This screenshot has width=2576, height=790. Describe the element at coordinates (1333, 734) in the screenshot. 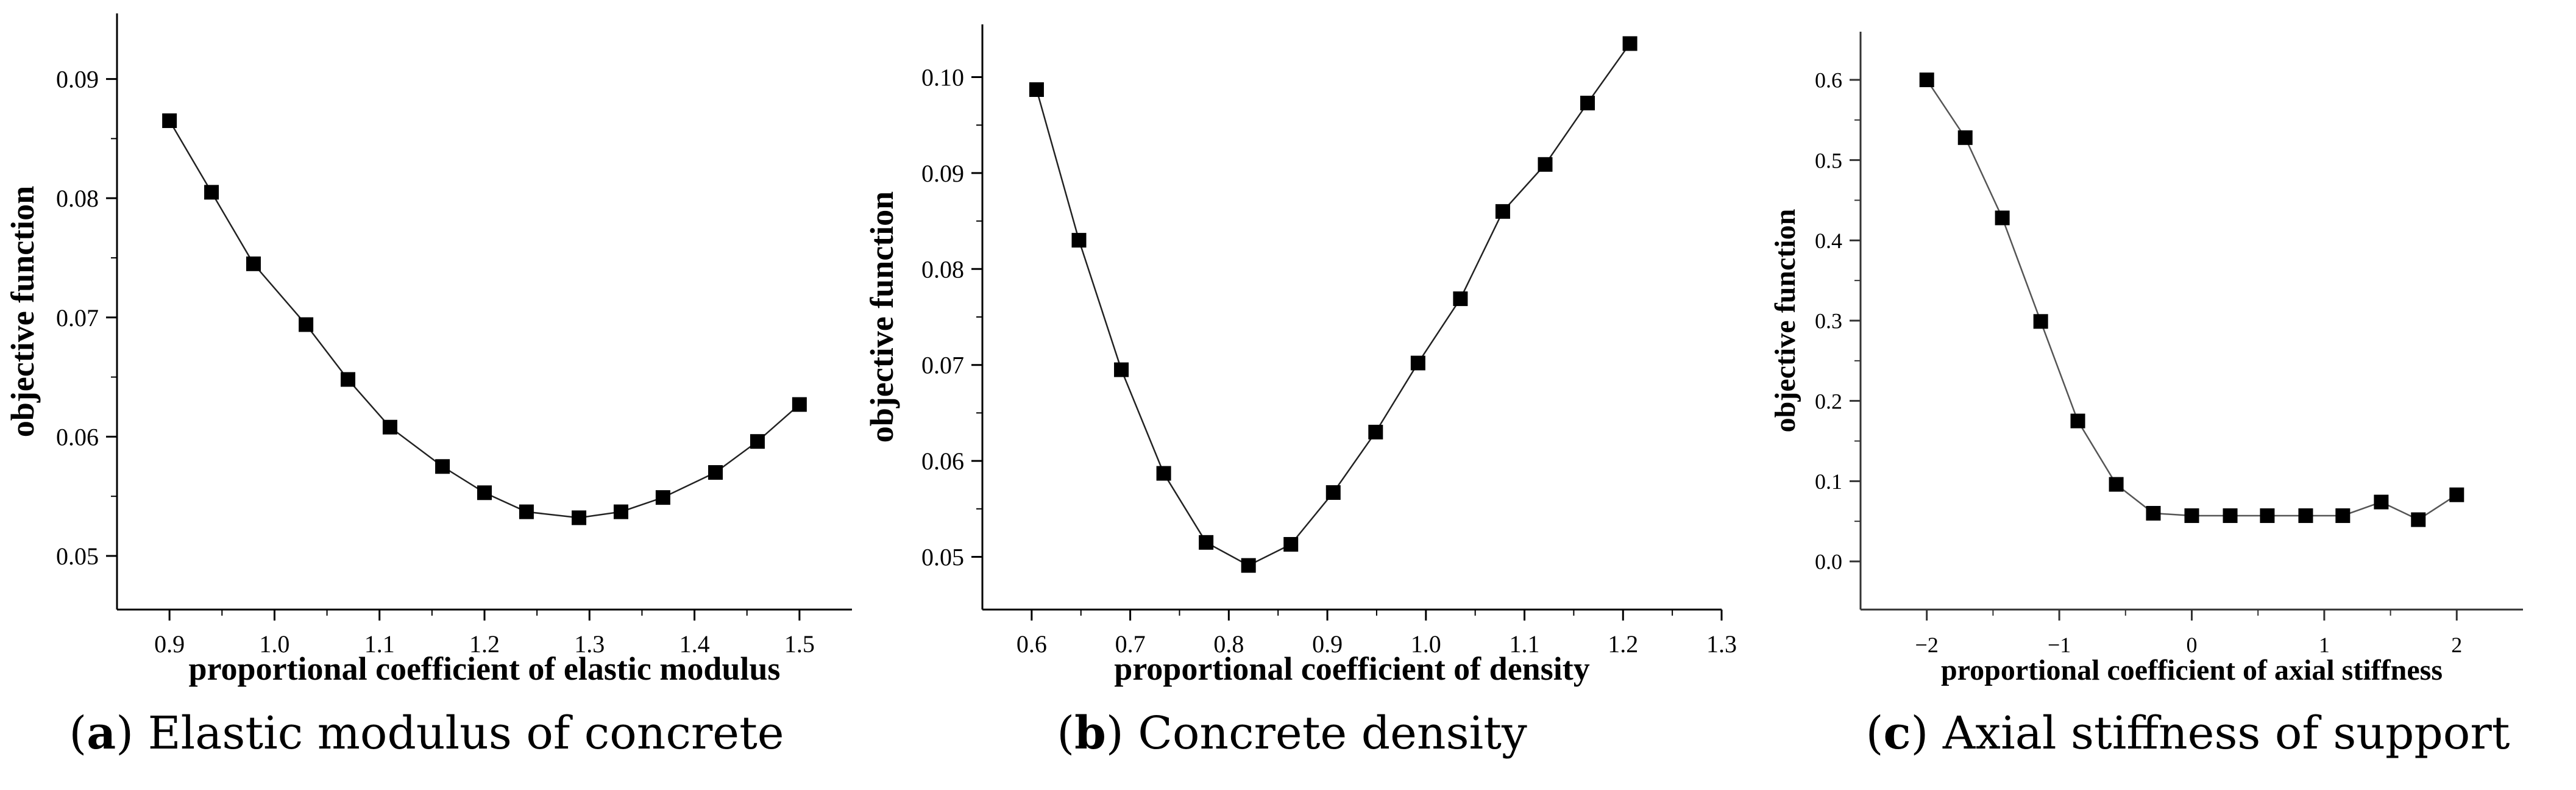

I see `caption-b-text: Concrete density` at that location.